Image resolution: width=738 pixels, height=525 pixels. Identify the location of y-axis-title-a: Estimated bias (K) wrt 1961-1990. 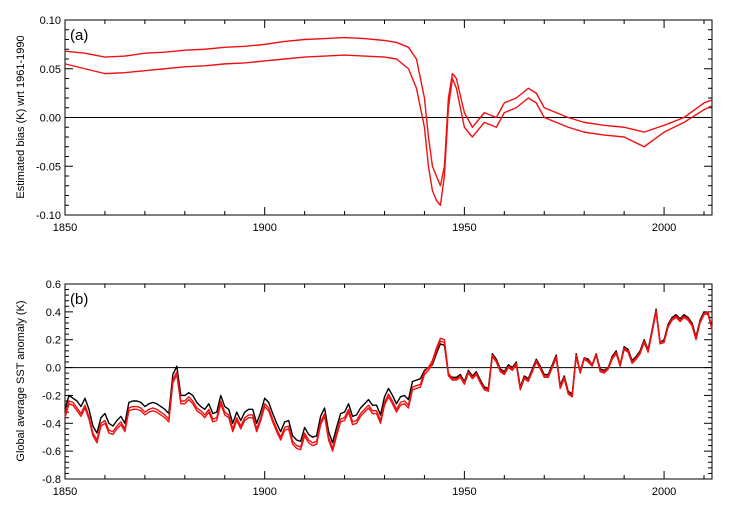
(21, 116).